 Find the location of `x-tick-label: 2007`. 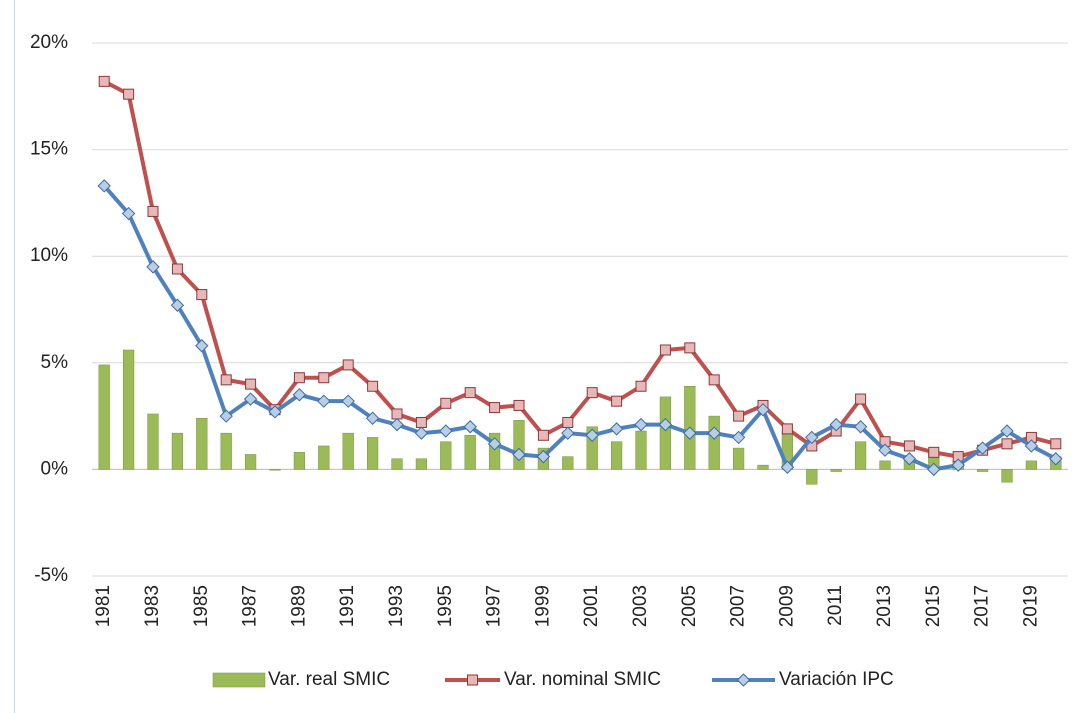

x-tick-label: 2007 is located at coordinates (738, 606).